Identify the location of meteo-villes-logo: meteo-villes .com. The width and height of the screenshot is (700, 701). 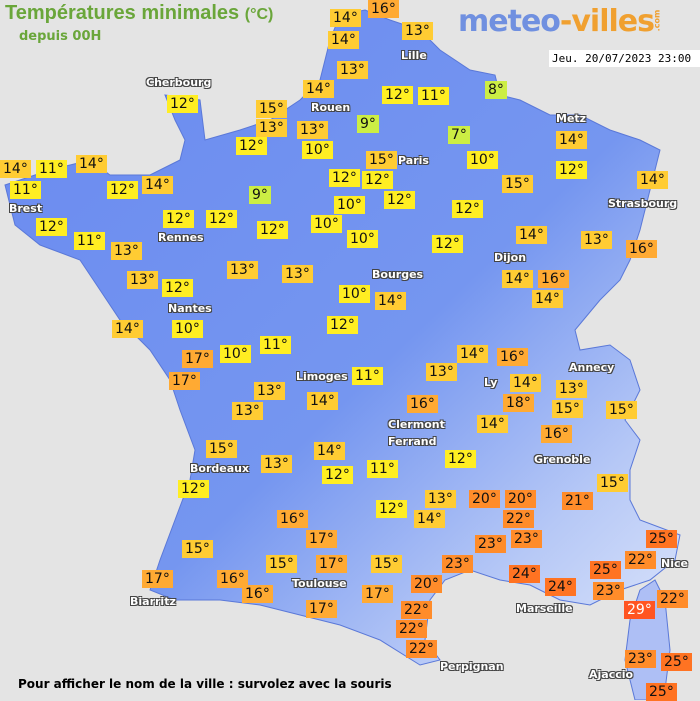
(560, 21).